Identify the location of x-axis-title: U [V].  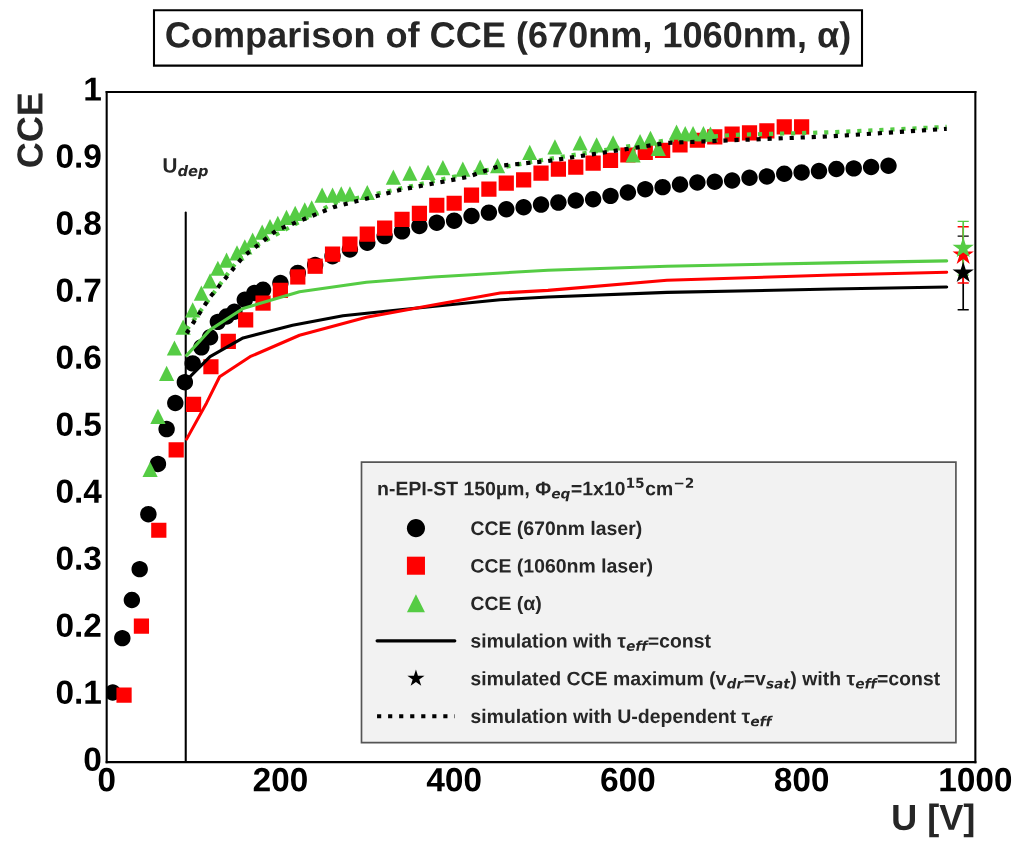
(933, 820).